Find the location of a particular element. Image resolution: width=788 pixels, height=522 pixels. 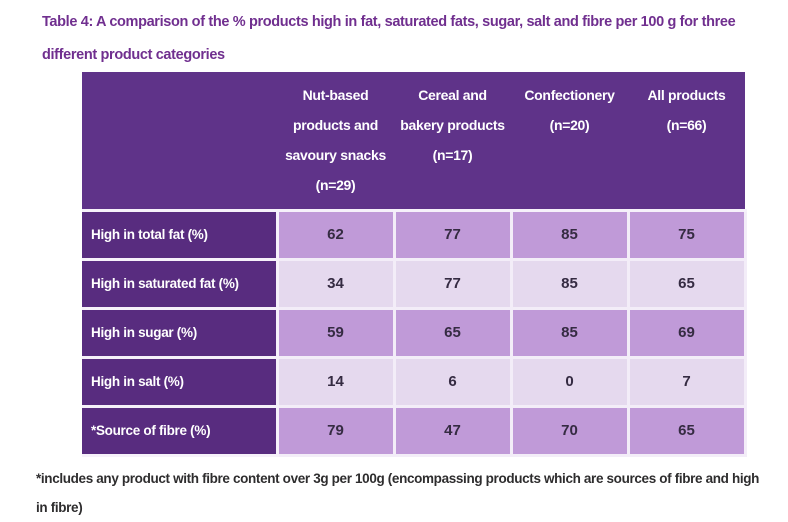

row-label-fibre: *Source of fibre (%) is located at coordinates (180, 430).